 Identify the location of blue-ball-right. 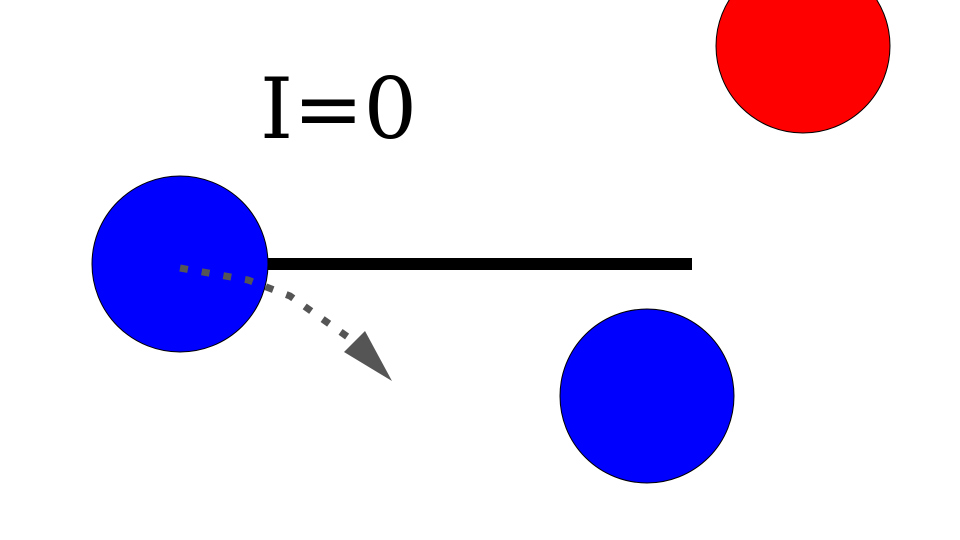
(647, 396).